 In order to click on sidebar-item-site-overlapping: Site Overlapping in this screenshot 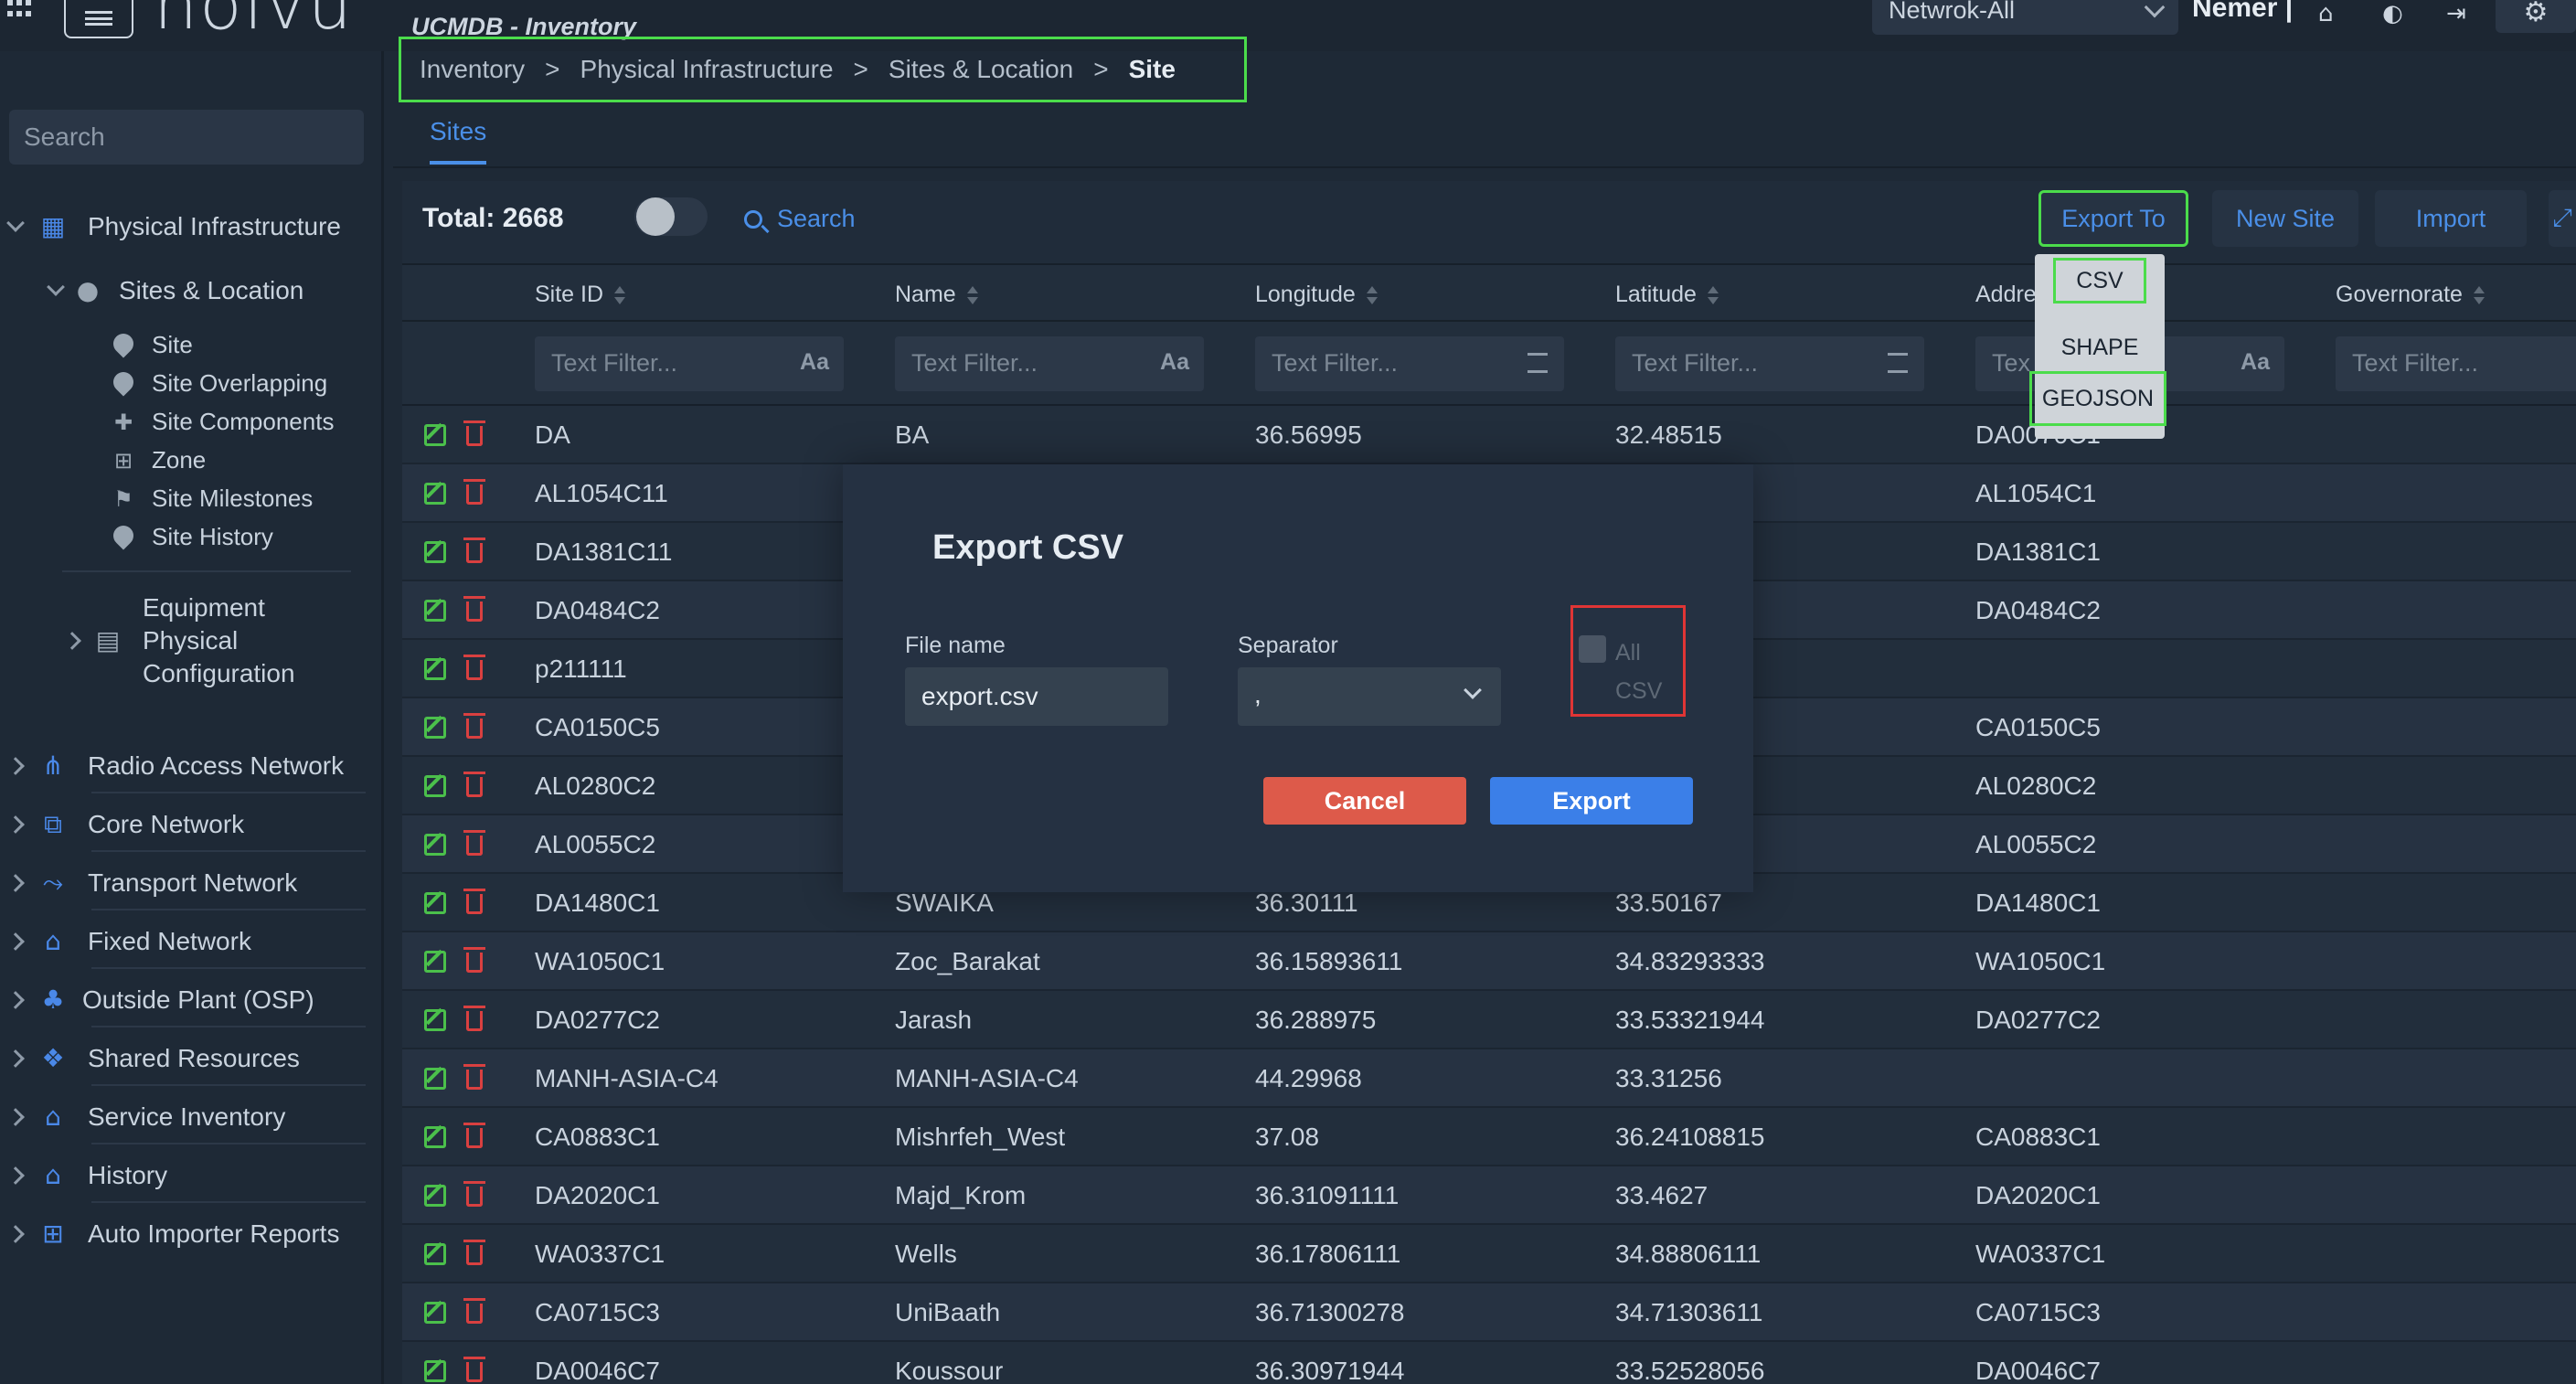, I will do `click(218, 382)`.